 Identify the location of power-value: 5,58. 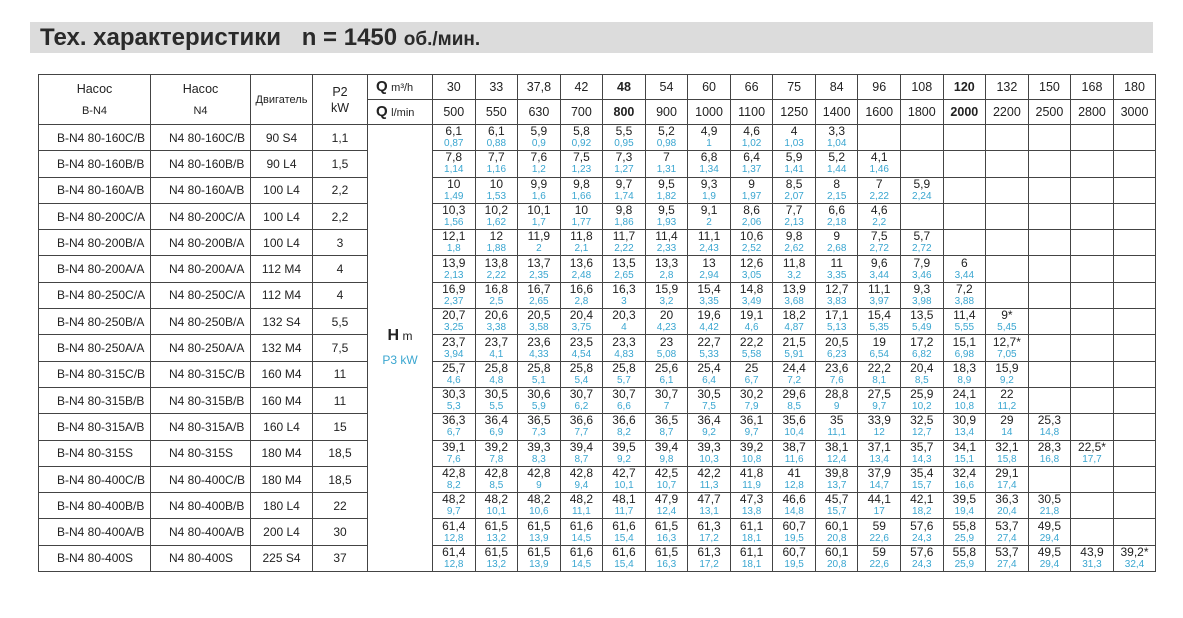
(751, 354).